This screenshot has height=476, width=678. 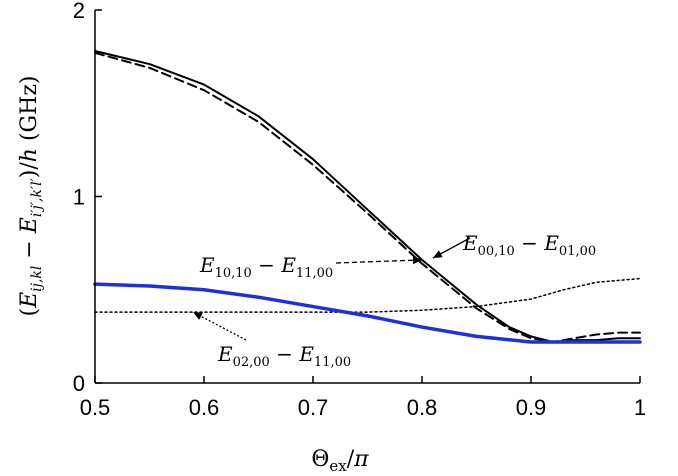 I want to click on y-tick-label: 0, so click(x=79, y=383).